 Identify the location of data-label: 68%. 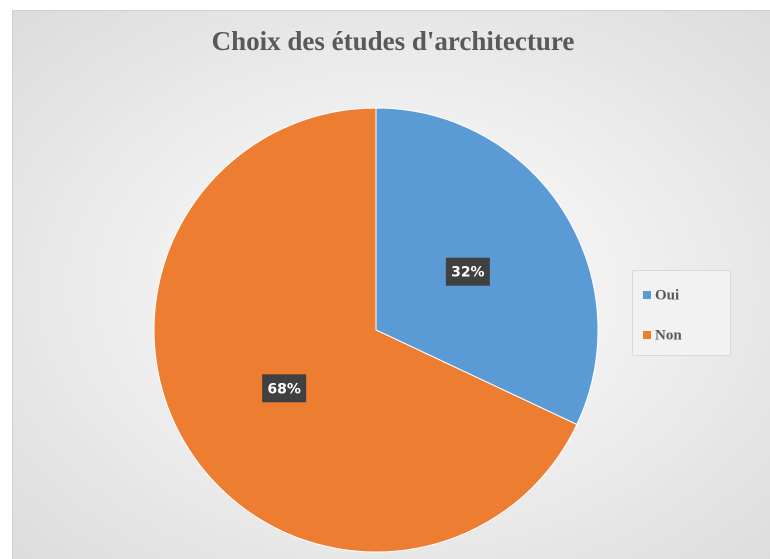
(284, 389).